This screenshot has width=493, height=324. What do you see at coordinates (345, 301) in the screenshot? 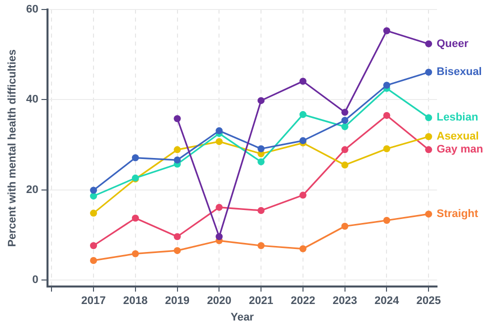
I see `x-tick-label: 2023` at bounding box center [345, 301].